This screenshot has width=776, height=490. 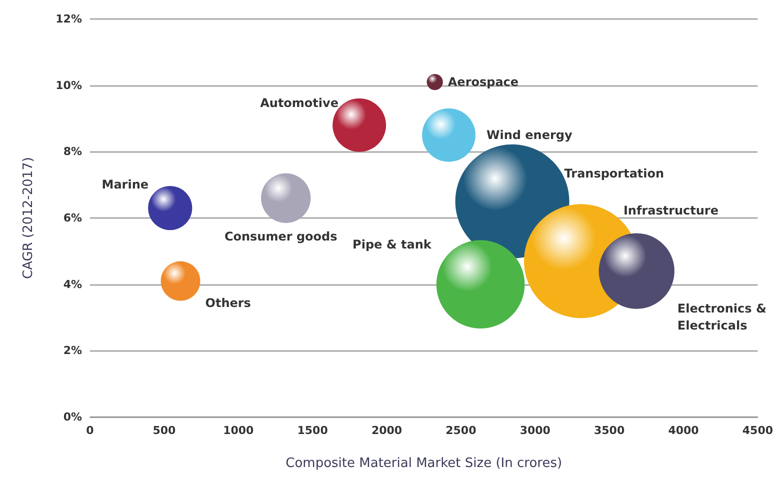 What do you see at coordinates (69, 19) in the screenshot?
I see `y-tick-label: 12%` at bounding box center [69, 19].